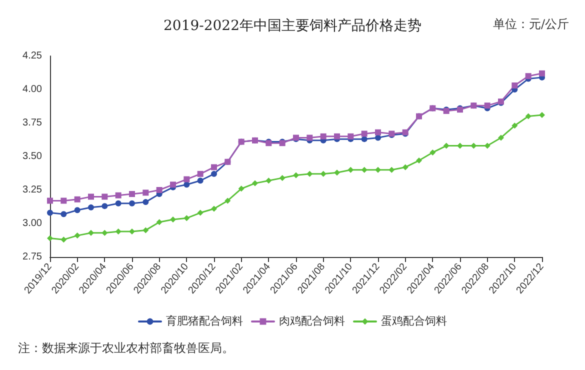  I want to click on y-tick-label: 2.75, so click(32, 257).